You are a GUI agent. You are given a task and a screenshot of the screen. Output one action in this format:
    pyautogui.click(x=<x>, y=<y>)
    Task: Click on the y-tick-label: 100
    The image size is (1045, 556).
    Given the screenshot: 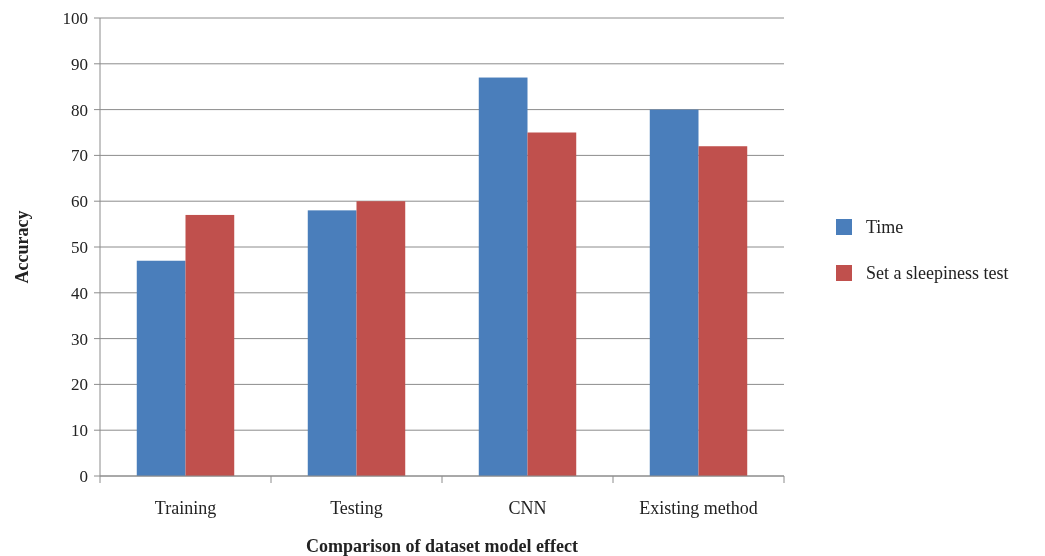 What is the action you would take?
    pyautogui.click(x=75, y=18)
    